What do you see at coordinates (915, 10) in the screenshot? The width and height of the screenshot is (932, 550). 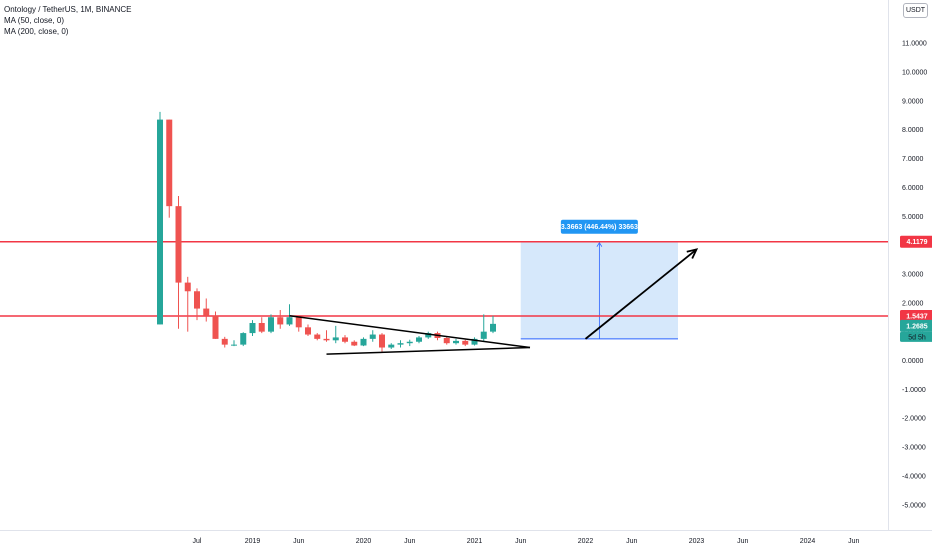 I see `currency-button: USDT` at bounding box center [915, 10].